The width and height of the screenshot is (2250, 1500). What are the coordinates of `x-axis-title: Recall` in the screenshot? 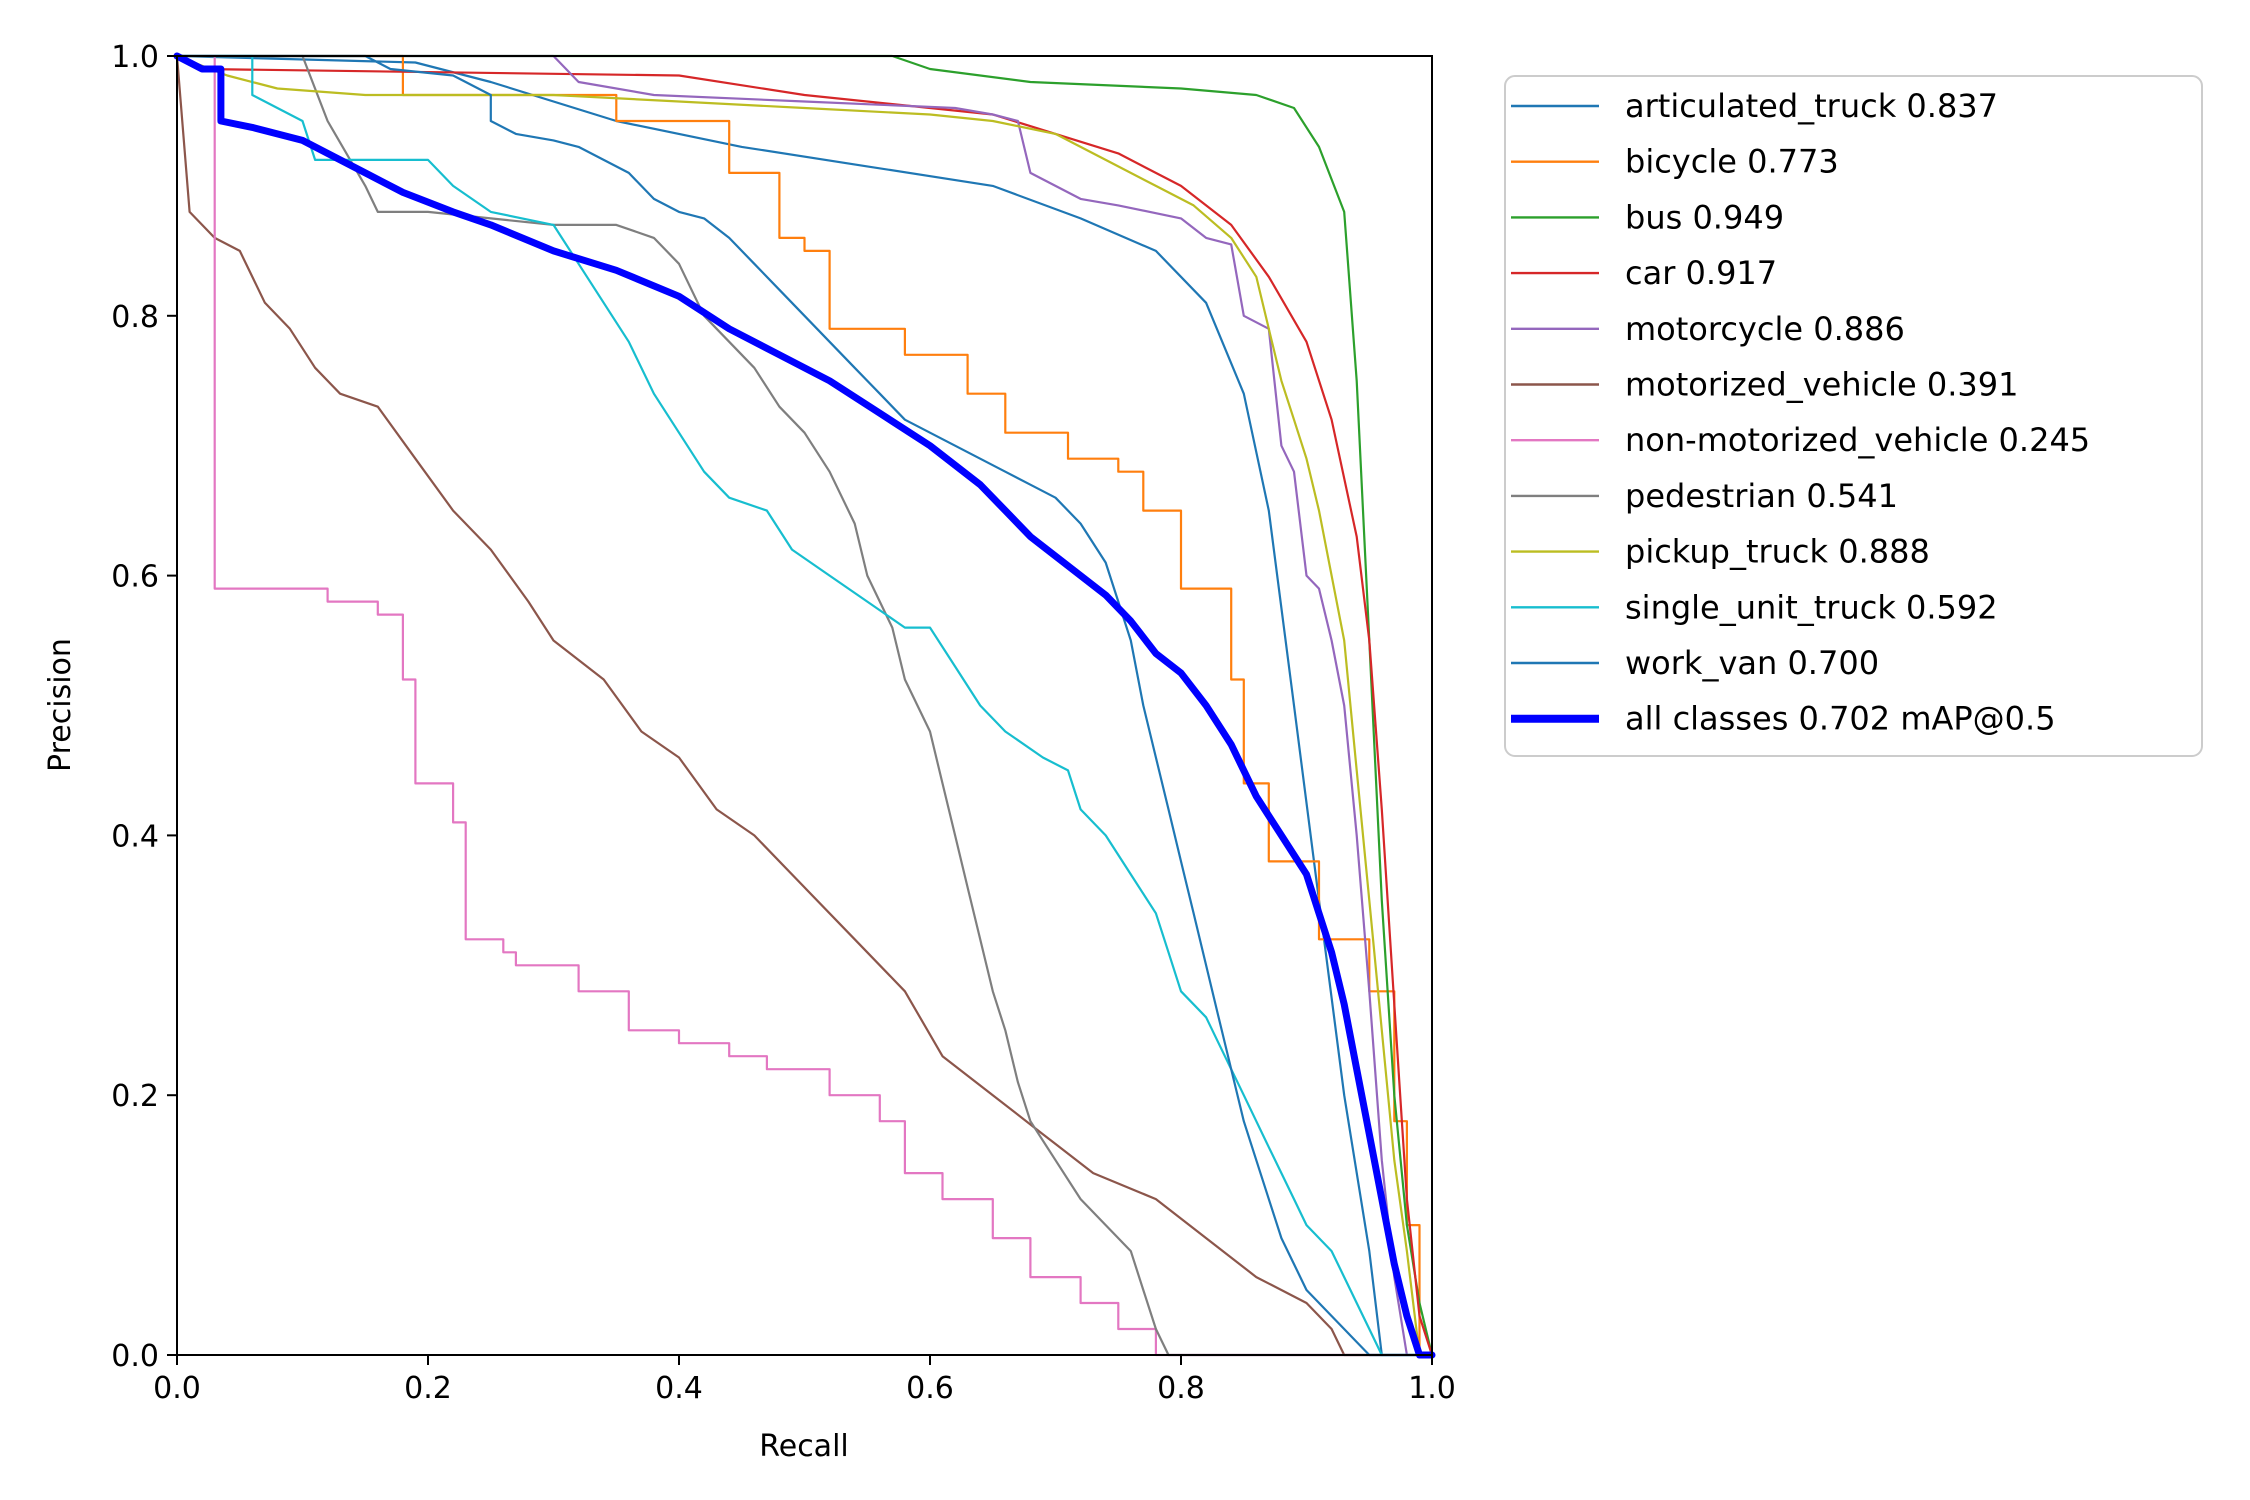 It's located at (804, 1446).